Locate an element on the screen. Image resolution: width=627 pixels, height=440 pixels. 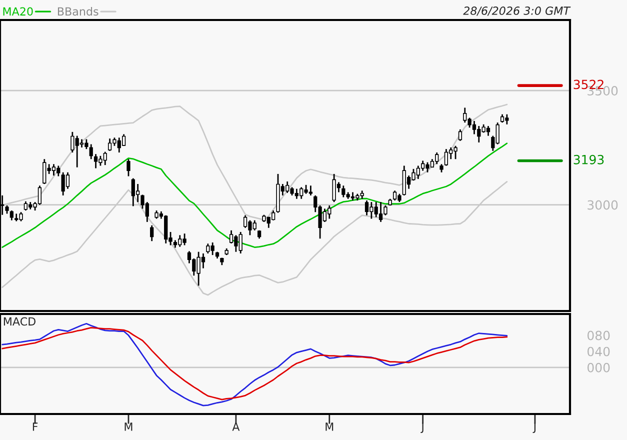
legend-label: BBands is located at coordinates (78, 11).